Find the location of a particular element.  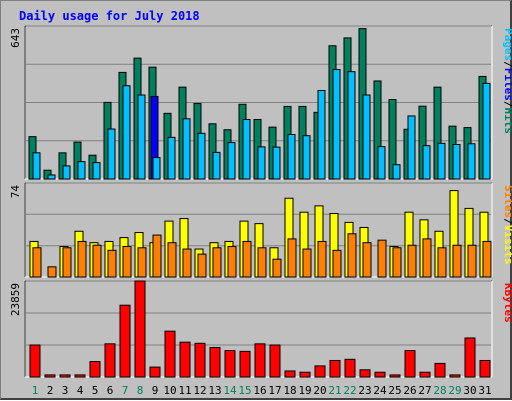

top-panel-legend-entry: / is located at coordinates (507, 104).